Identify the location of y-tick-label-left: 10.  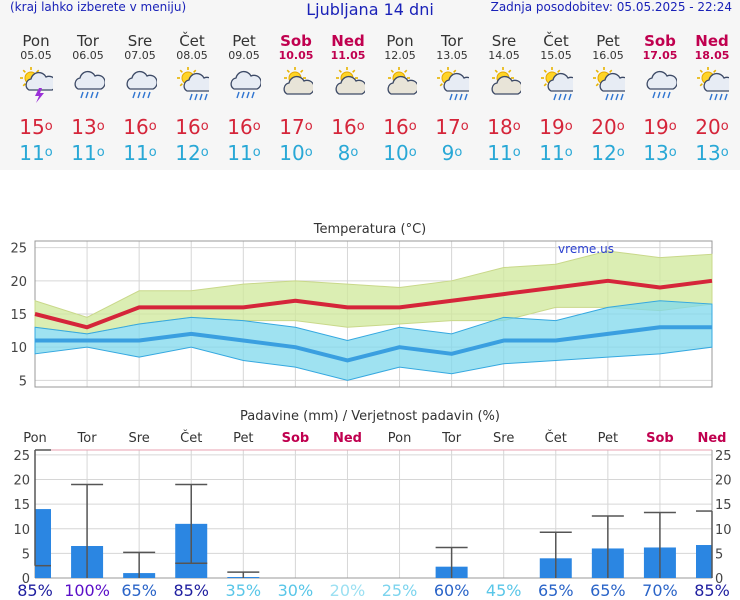
(21, 530).